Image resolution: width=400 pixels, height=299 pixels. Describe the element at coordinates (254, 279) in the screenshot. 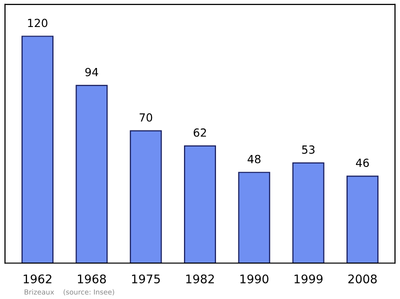

I see `x-tick-label: 1990` at that location.